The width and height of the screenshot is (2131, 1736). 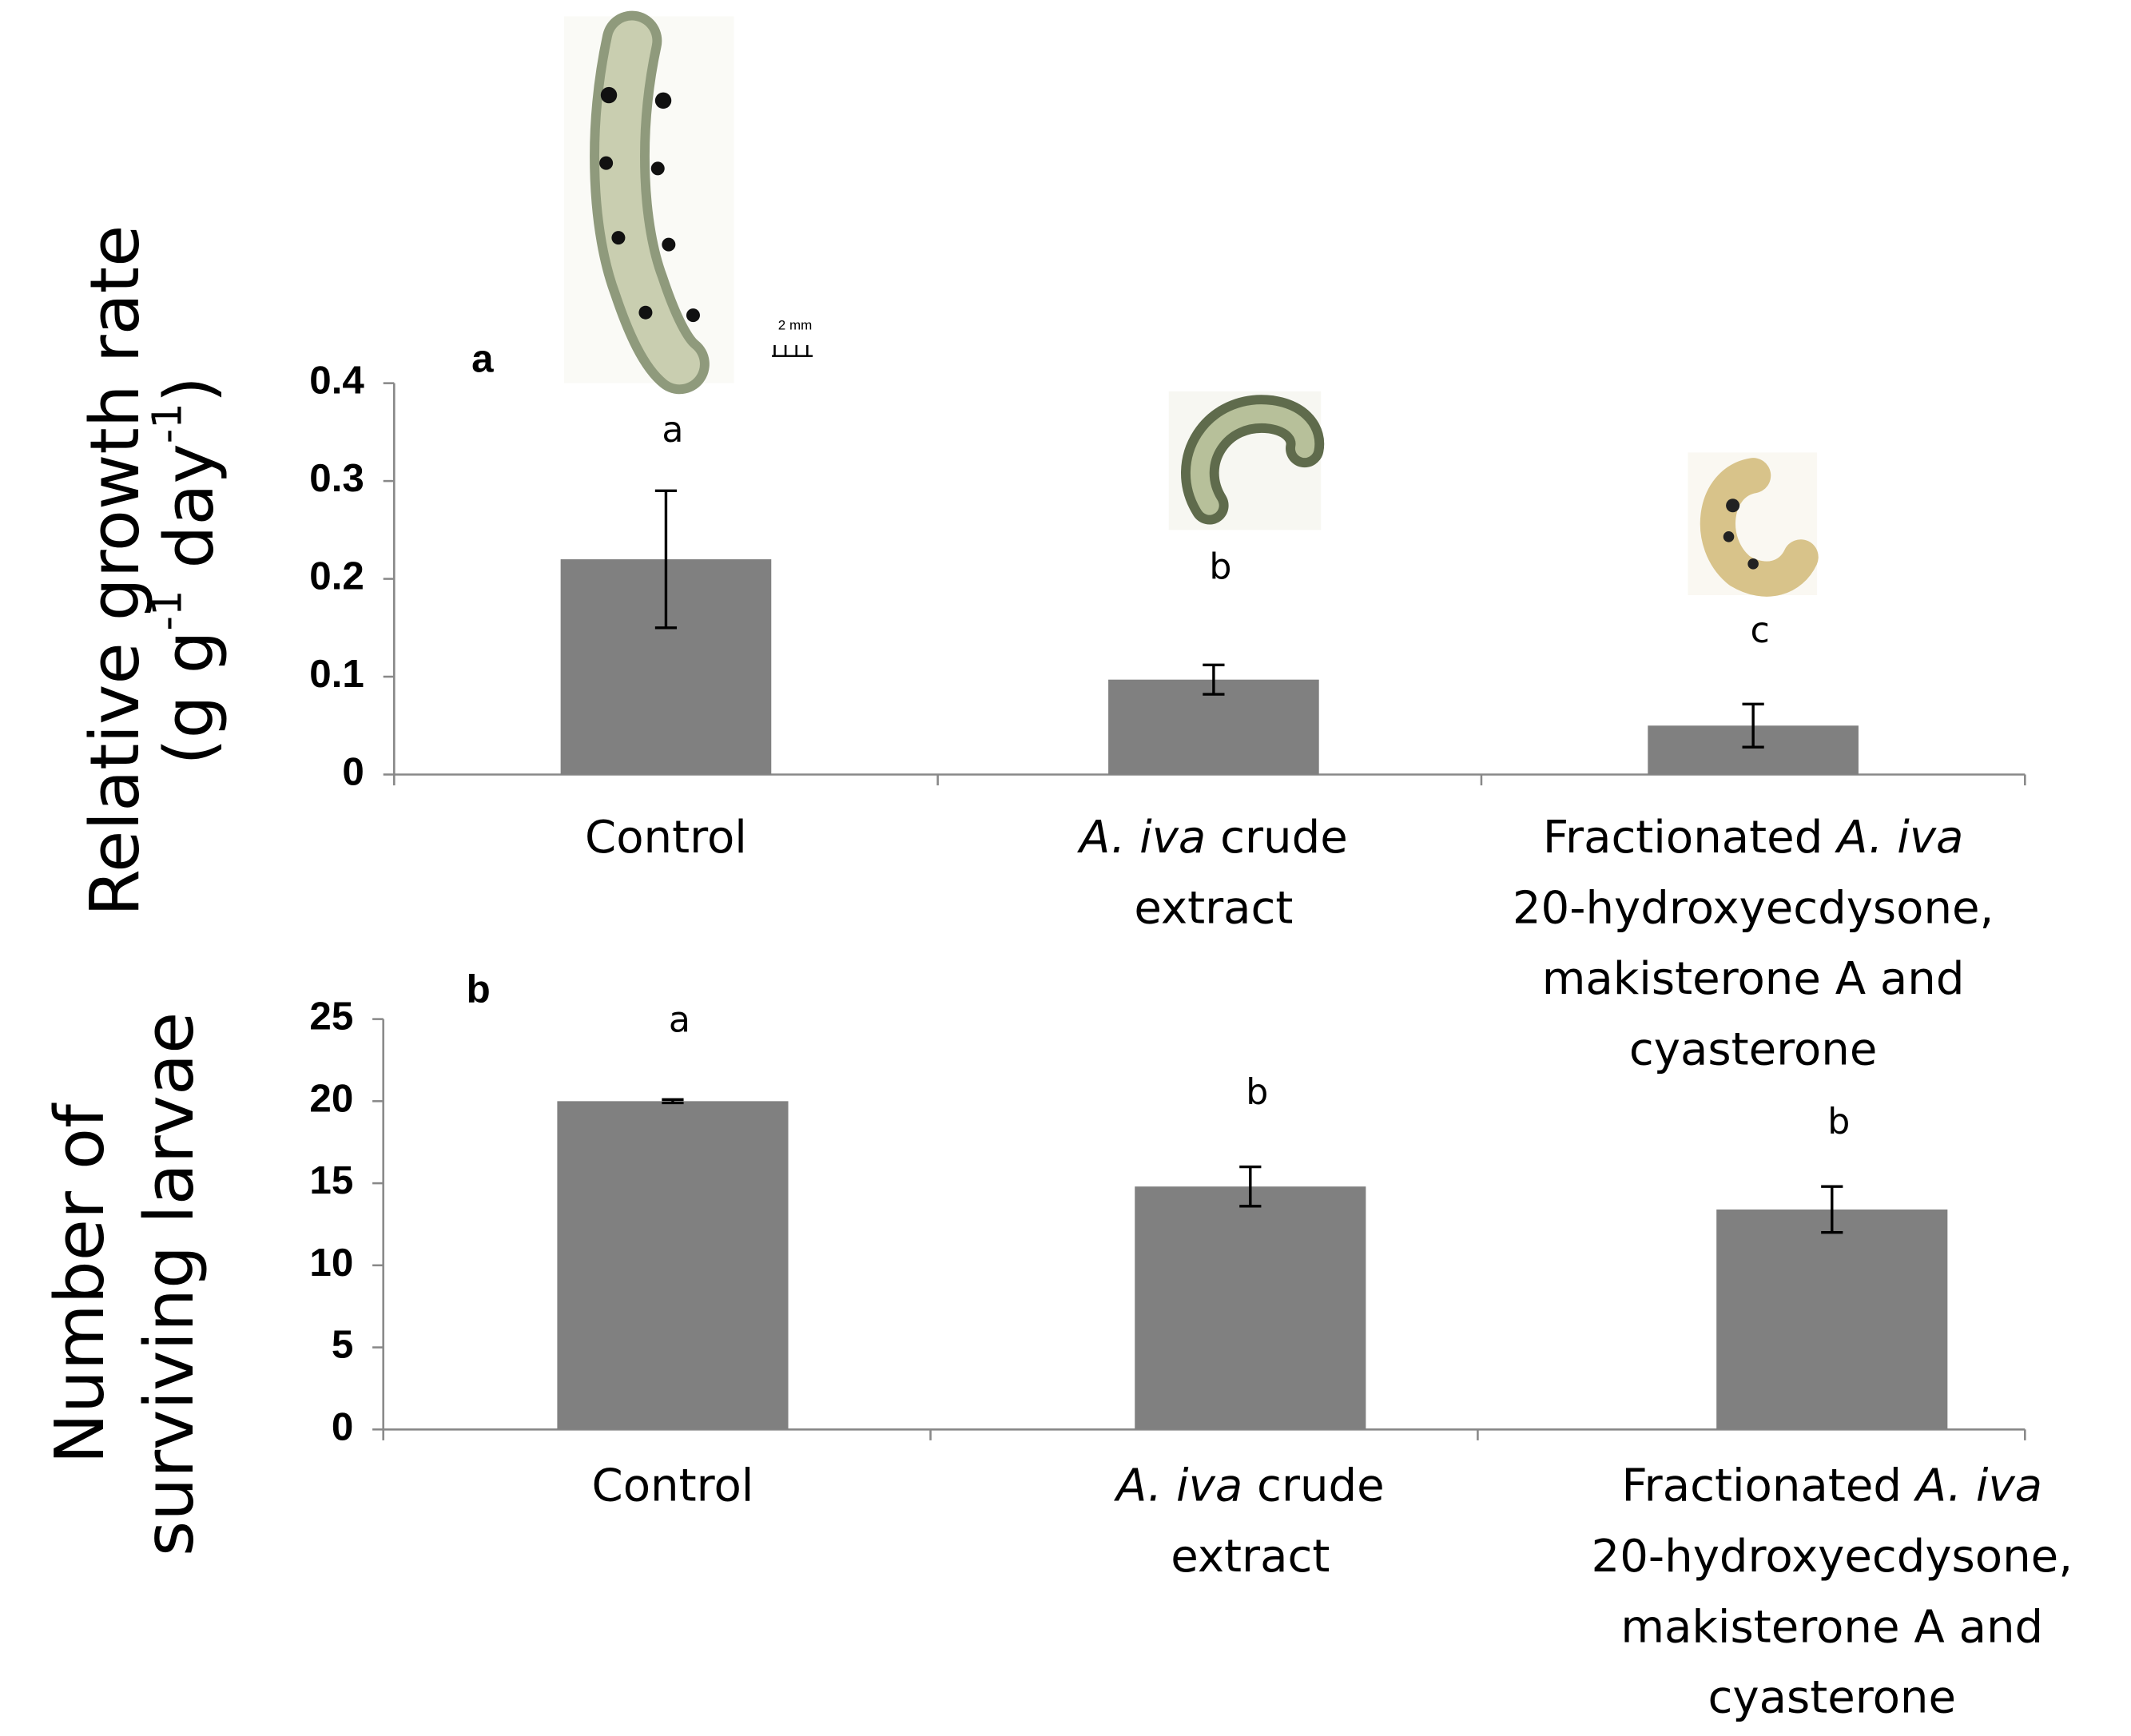 What do you see at coordinates (336, 381) in the screenshot?
I see `y-tick-label: 0.4` at bounding box center [336, 381].